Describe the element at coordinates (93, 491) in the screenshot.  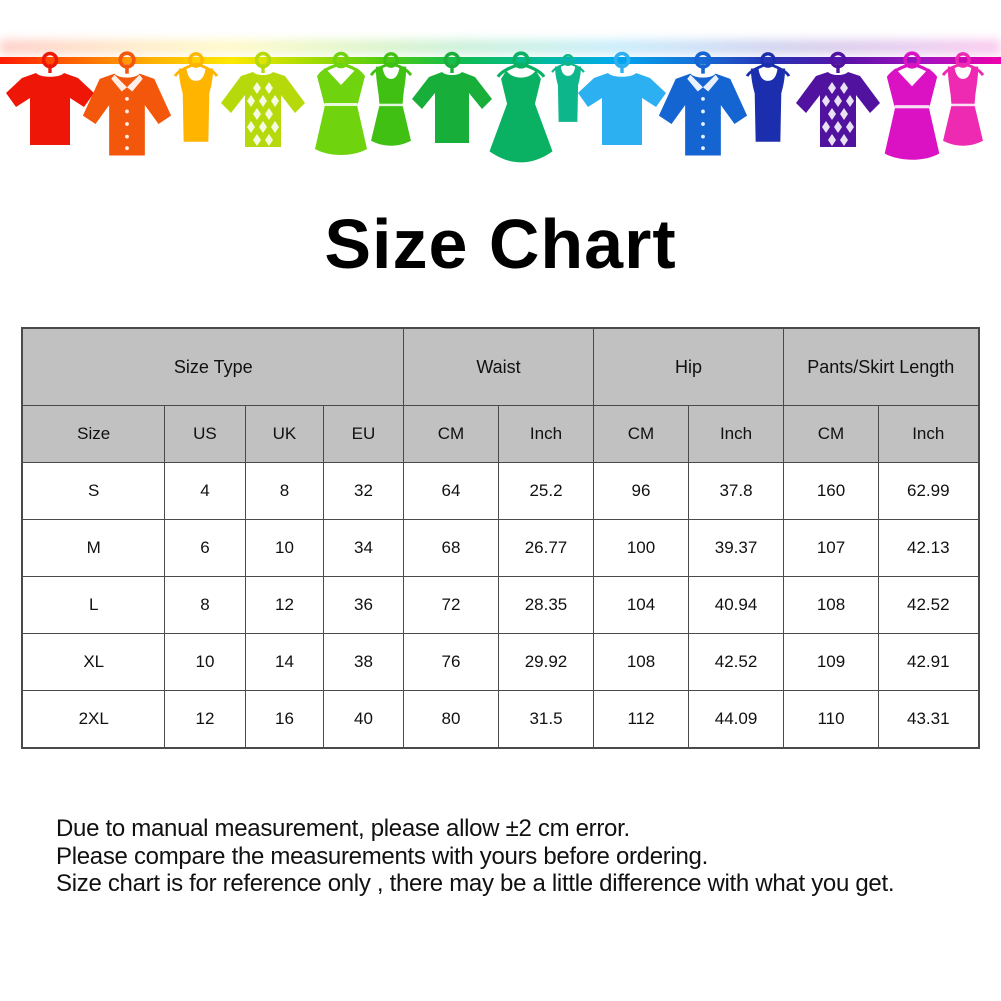
I see `table-cell: S` at that location.